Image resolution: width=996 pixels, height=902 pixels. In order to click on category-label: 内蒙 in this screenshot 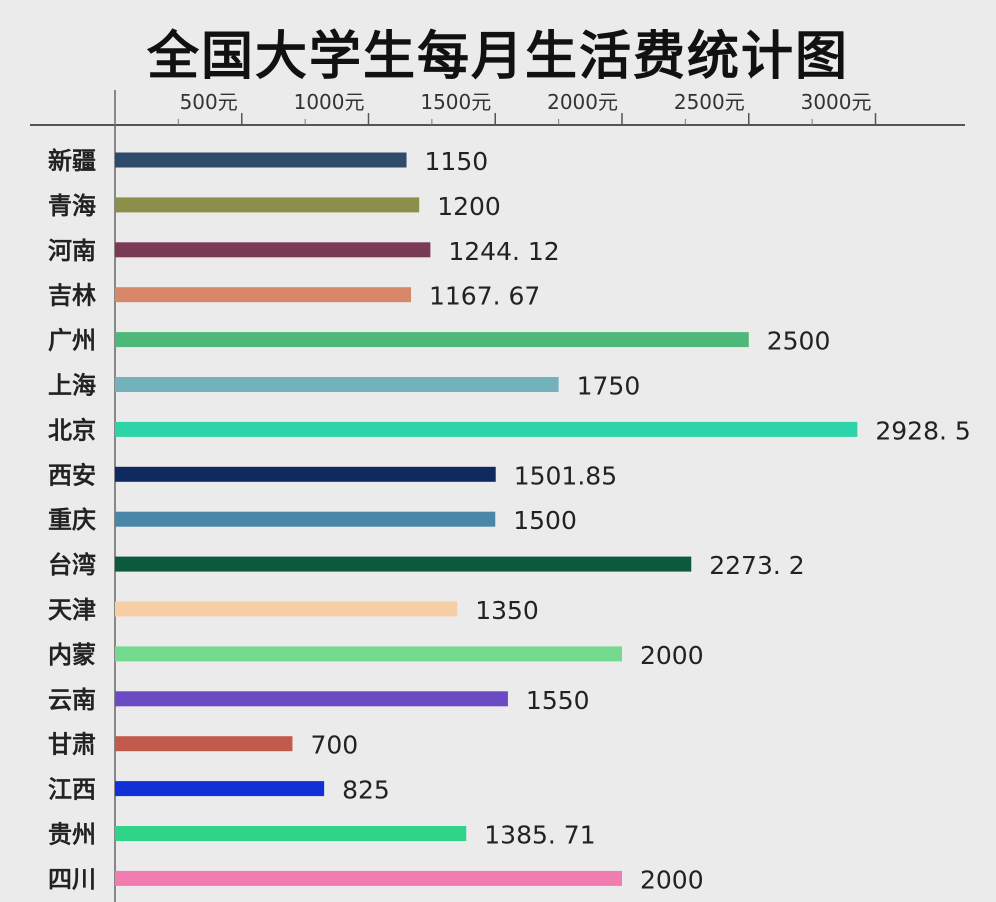, I will do `click(72, 655)`.